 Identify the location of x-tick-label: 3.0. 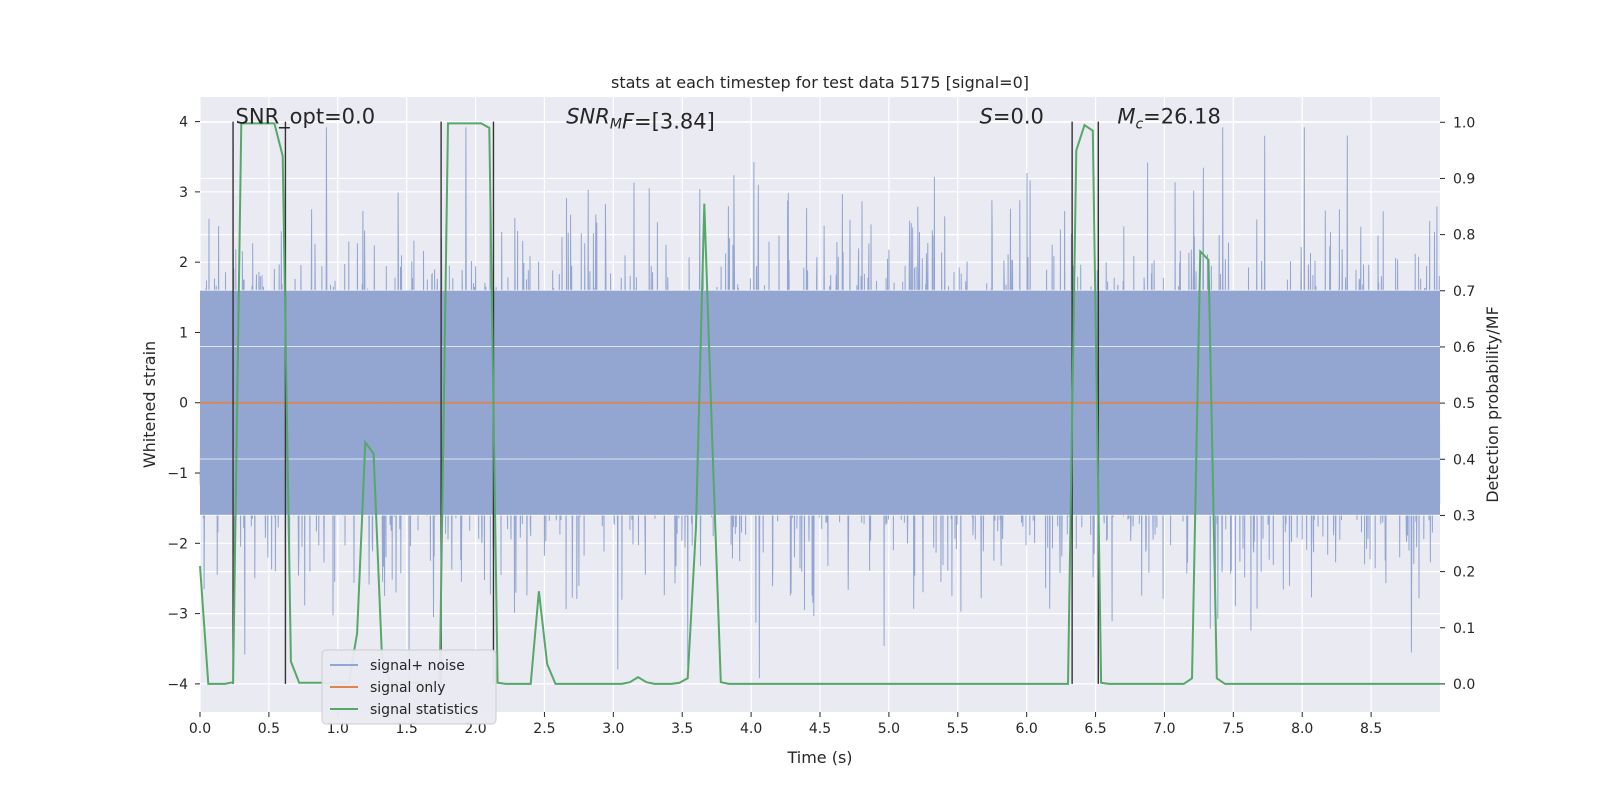
(613, 729).